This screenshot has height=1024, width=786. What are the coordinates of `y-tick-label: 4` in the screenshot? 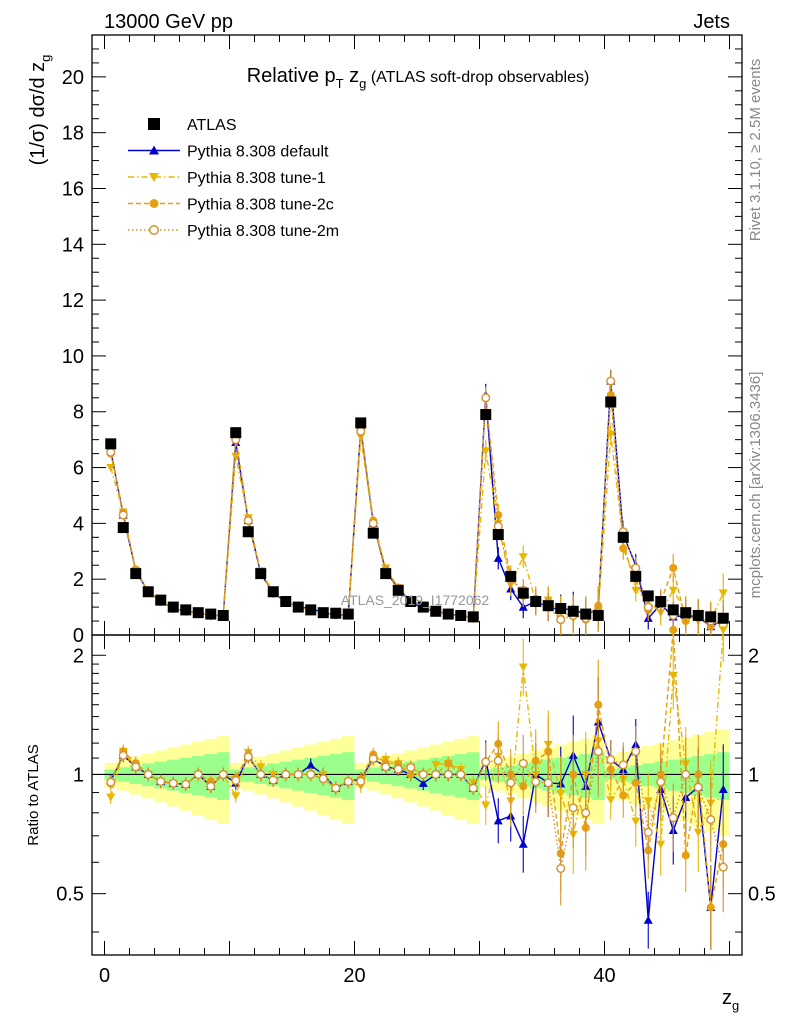 It's located at (78, 524).